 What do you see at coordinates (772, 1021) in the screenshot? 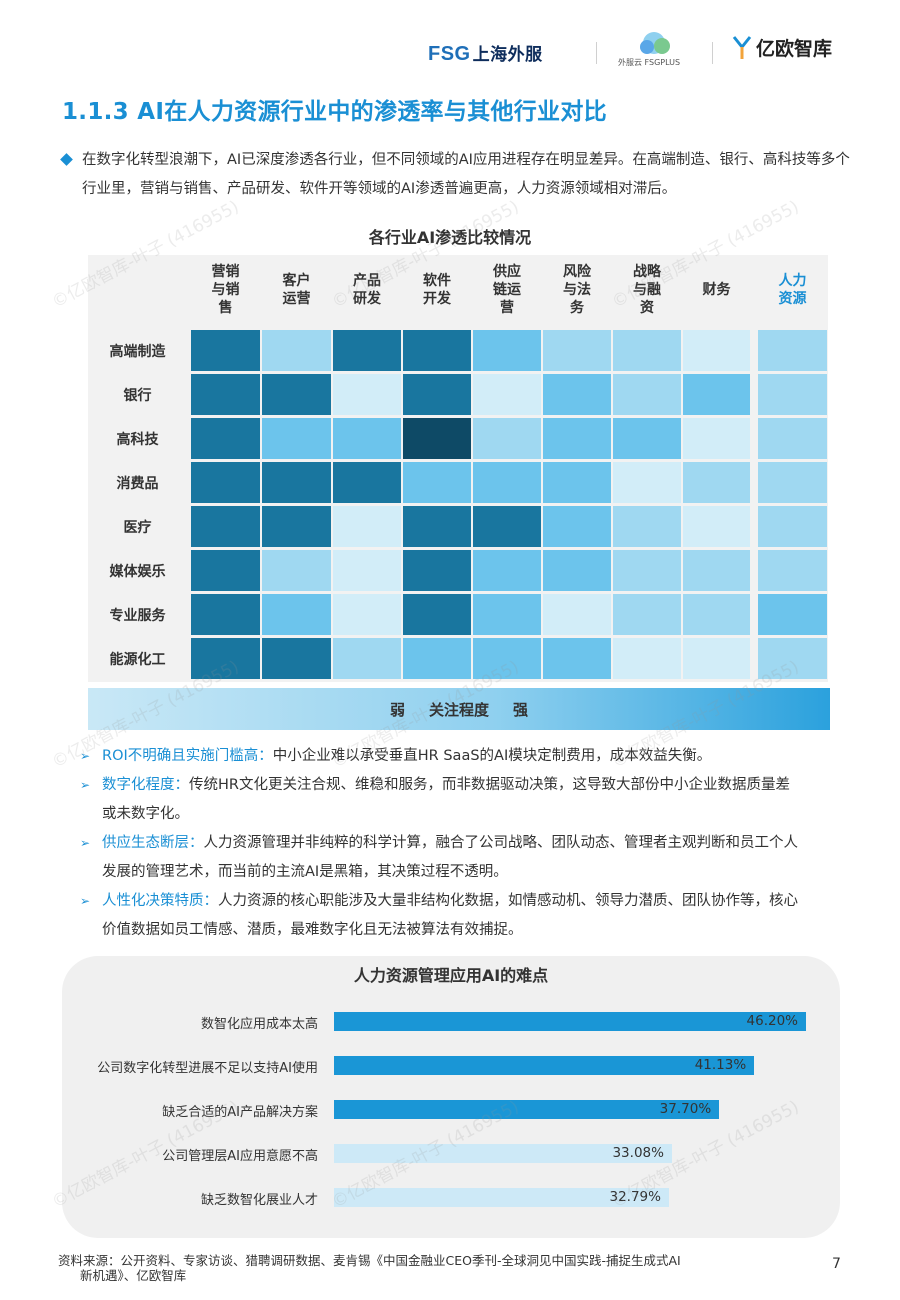
I see `bar-value-label: 46.20%` at bounding box center [772, 1021].